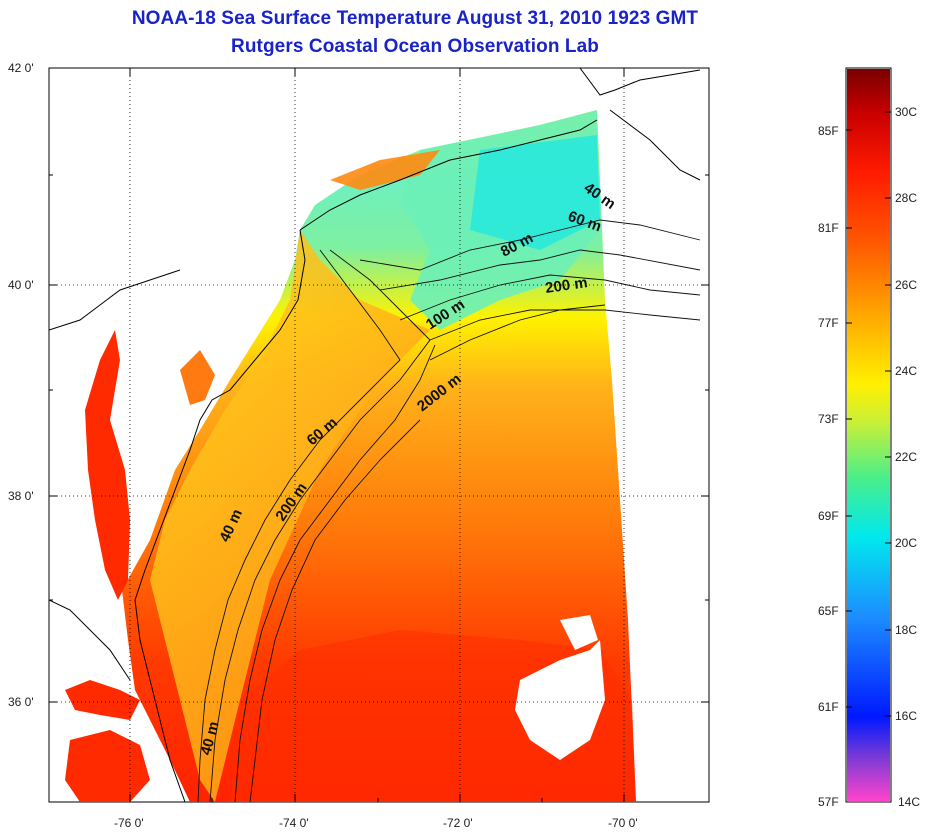 This screenshot has width=928, height=832. I want to click on cb-c-20: 20C, so click(906, 543).